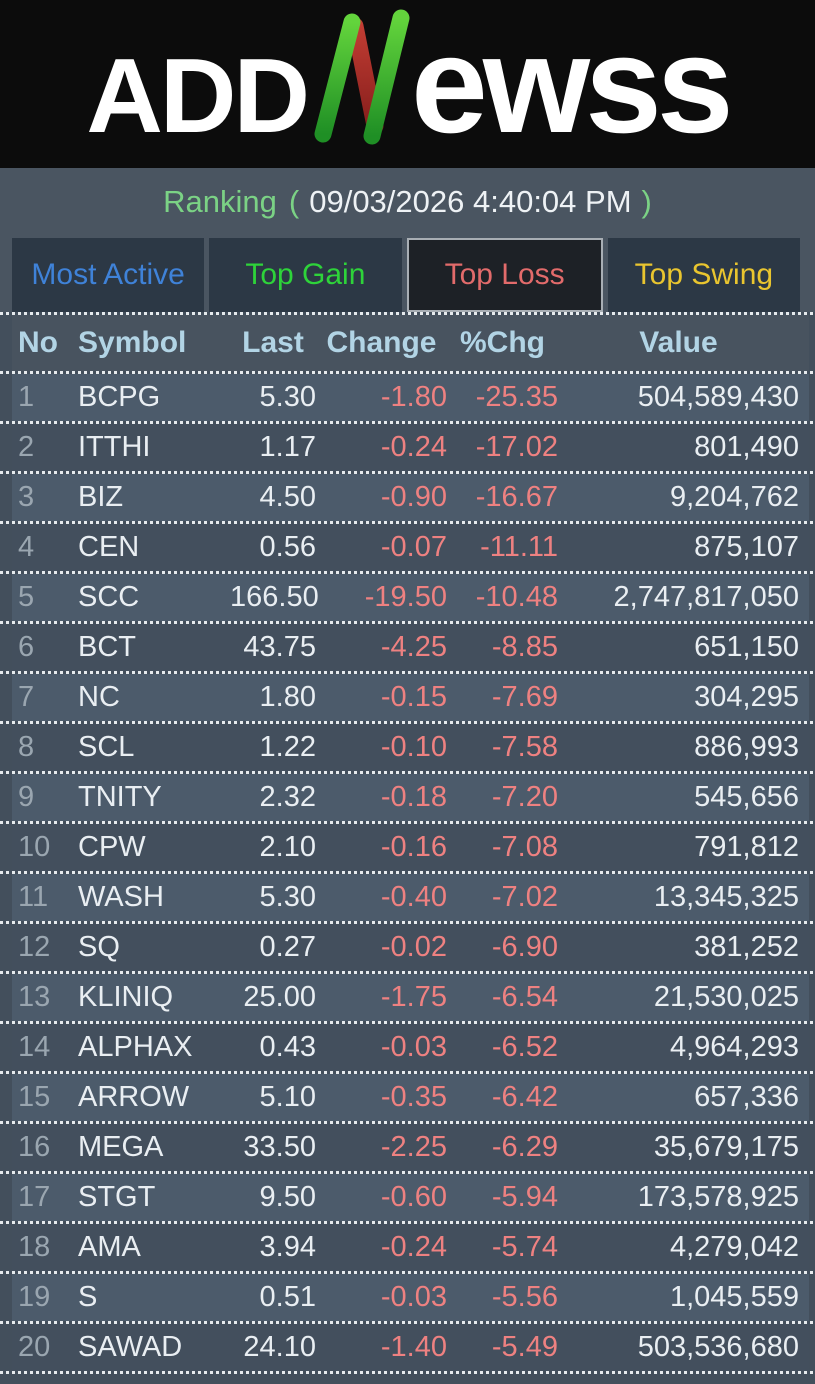 The image size is (815, 1384). Describe the element at coordinates (34, 1097) in the screenshot. I see `rank-number: 15` at that location.